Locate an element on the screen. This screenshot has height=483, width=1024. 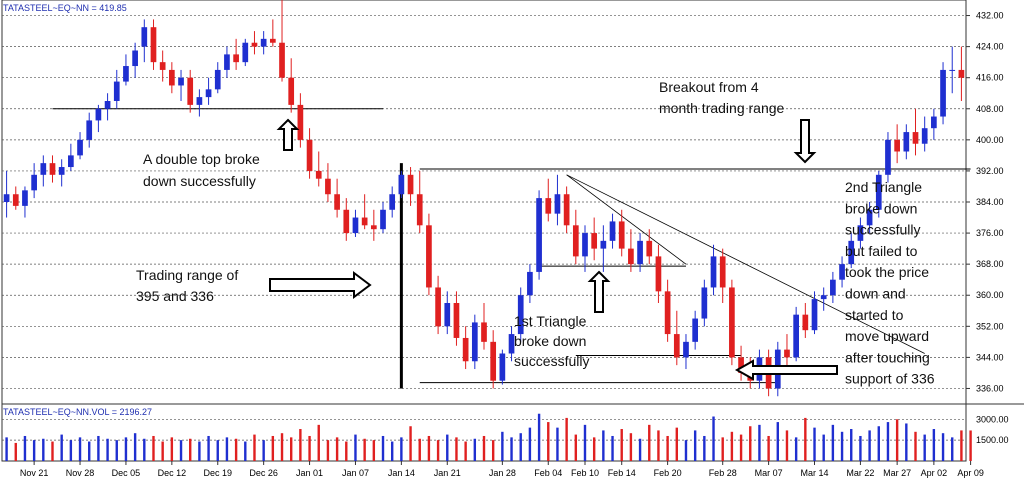
date-tick-label: Jan 28 is located at coordinates (502, 473).